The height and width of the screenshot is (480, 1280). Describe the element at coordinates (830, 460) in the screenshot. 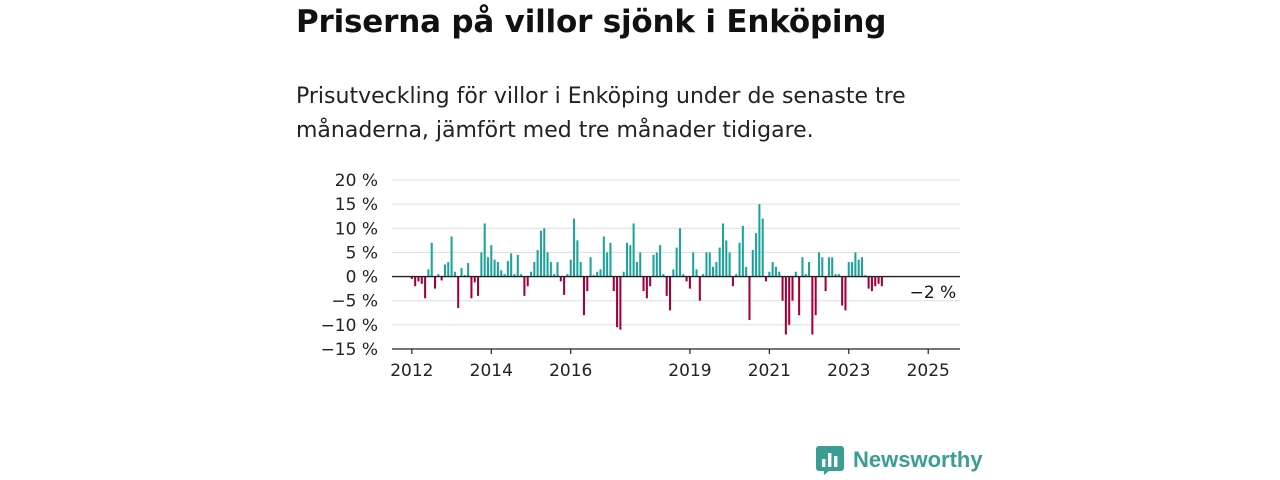

I see `bar-chart-logo-icon` at that location.